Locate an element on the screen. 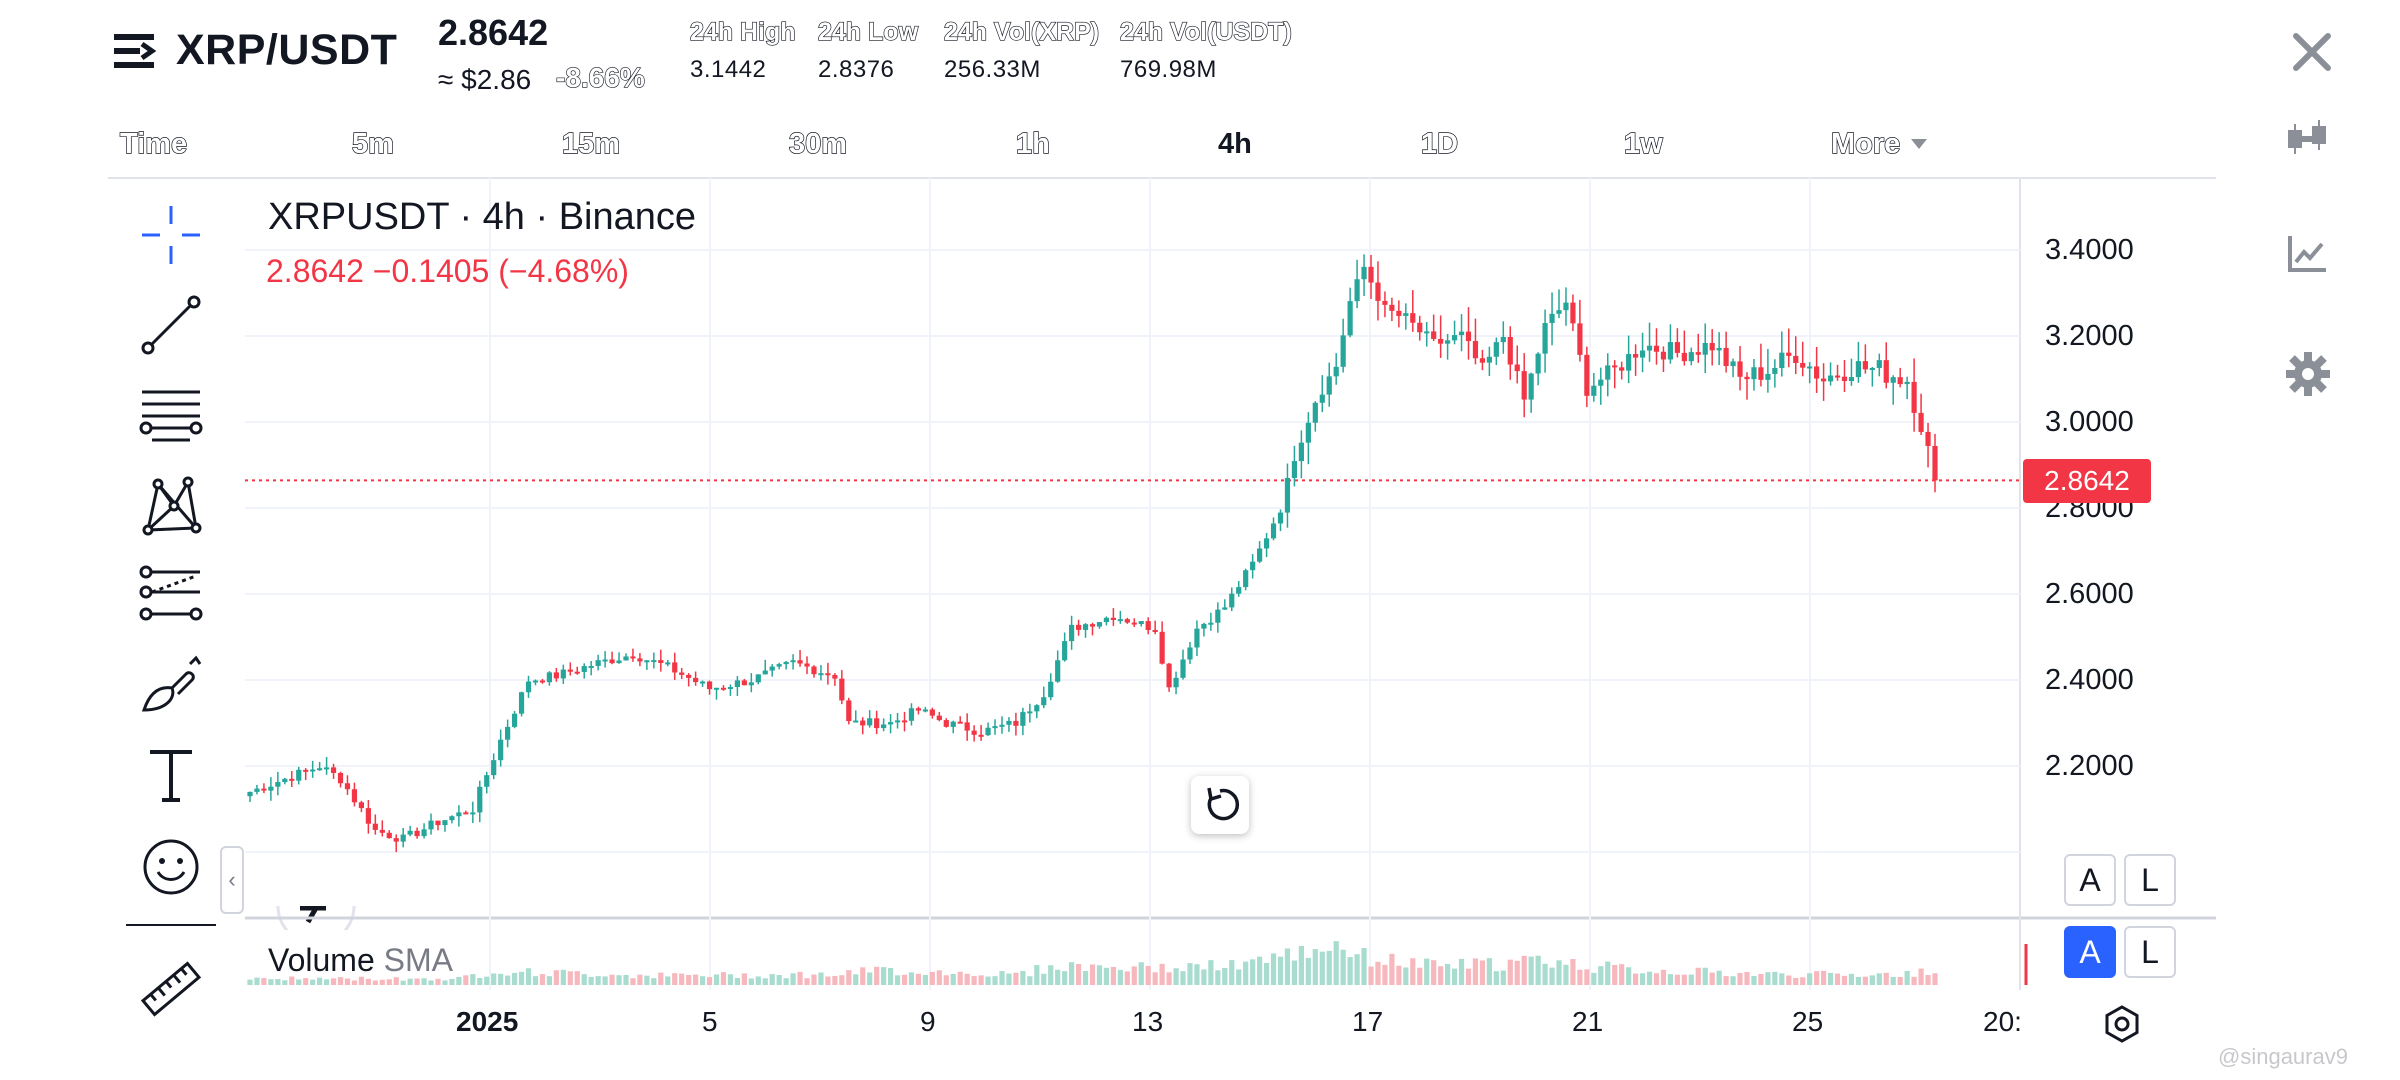  fib-retracement-icon is located at coordinates (171, 595).